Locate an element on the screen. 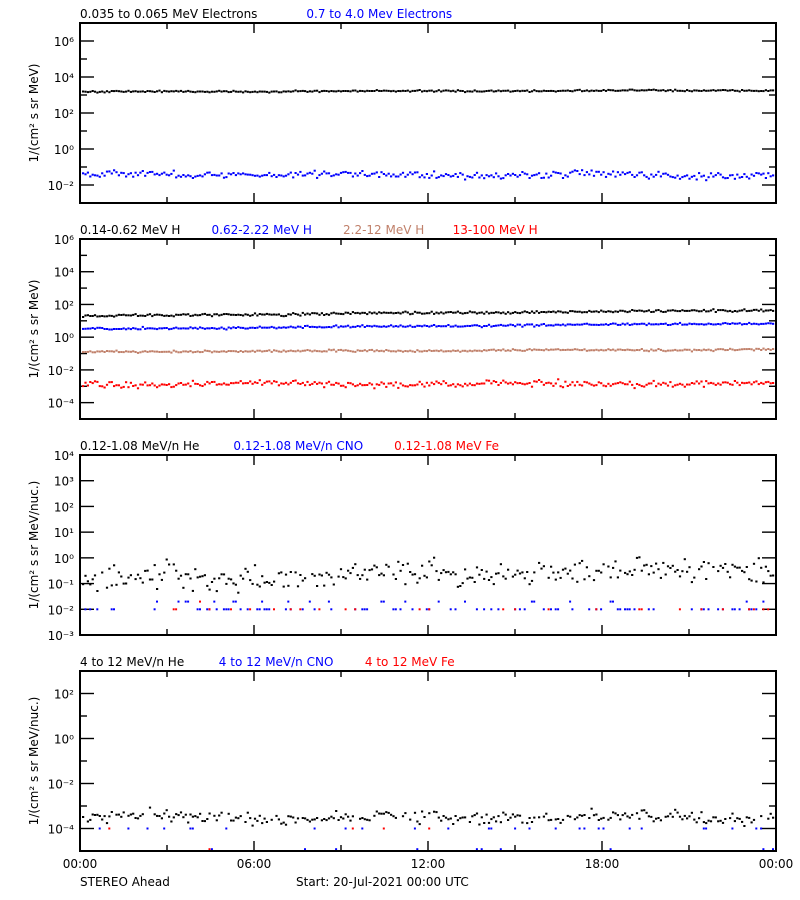 Image resolution: width=800 pixels, height=900 pixels. x-tick-label: 12:00 is located at coordinates (428, 864).